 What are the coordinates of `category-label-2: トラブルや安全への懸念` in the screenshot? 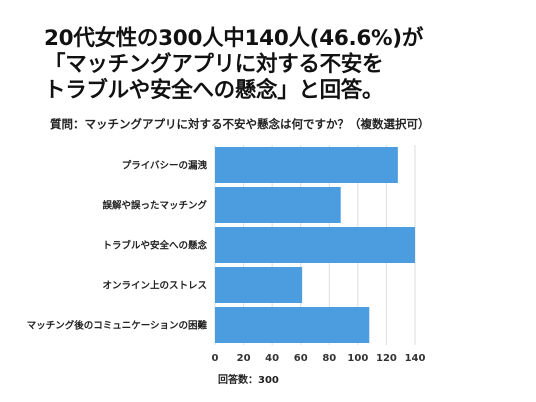 It's located at (154, 246).